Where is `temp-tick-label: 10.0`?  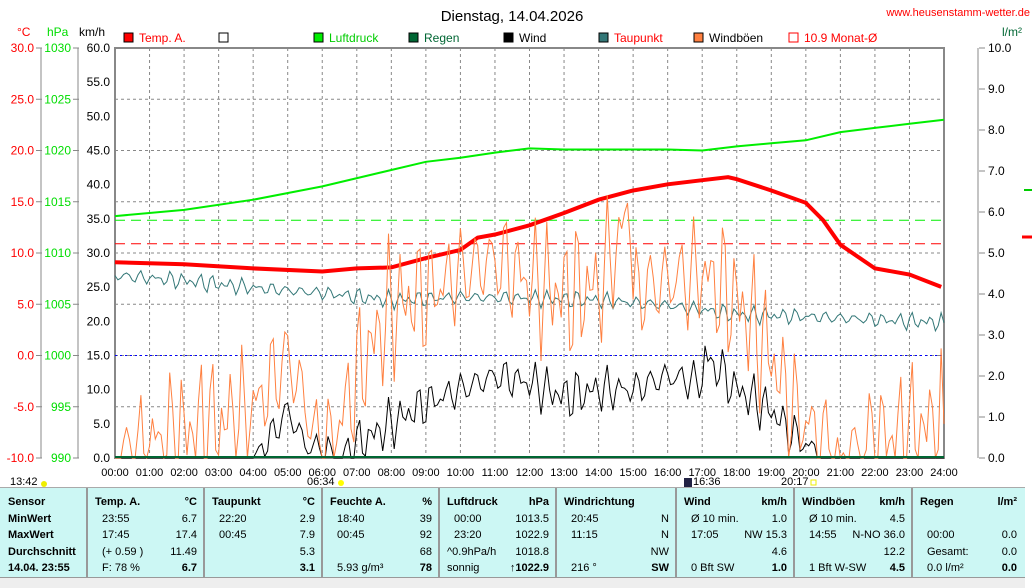
temp-tick-label: 10.0 is located at coordinates (23, 253).